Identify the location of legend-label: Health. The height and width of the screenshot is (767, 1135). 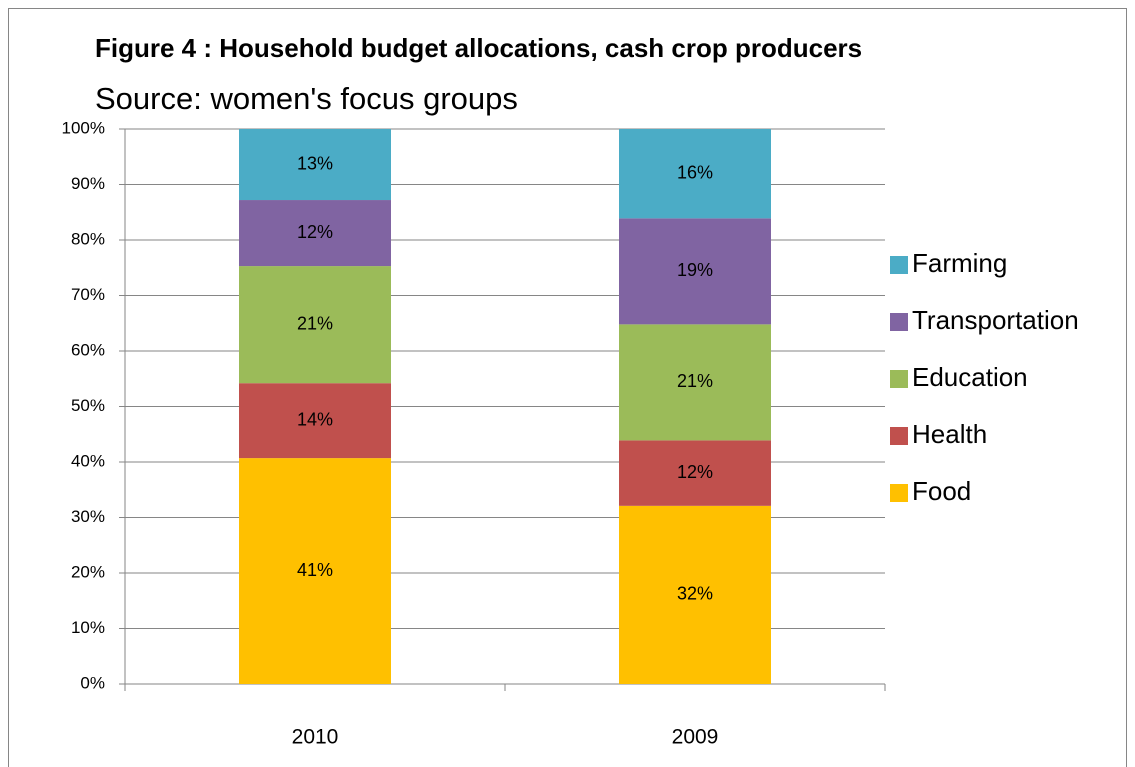
(949, 434).